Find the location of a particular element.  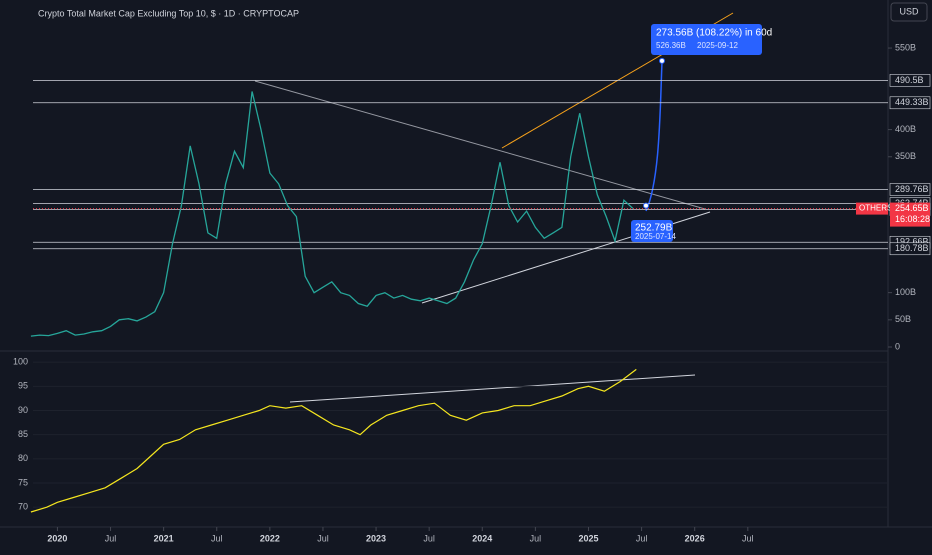

y-tick-label: 90 is located at coordinates (23, 410).